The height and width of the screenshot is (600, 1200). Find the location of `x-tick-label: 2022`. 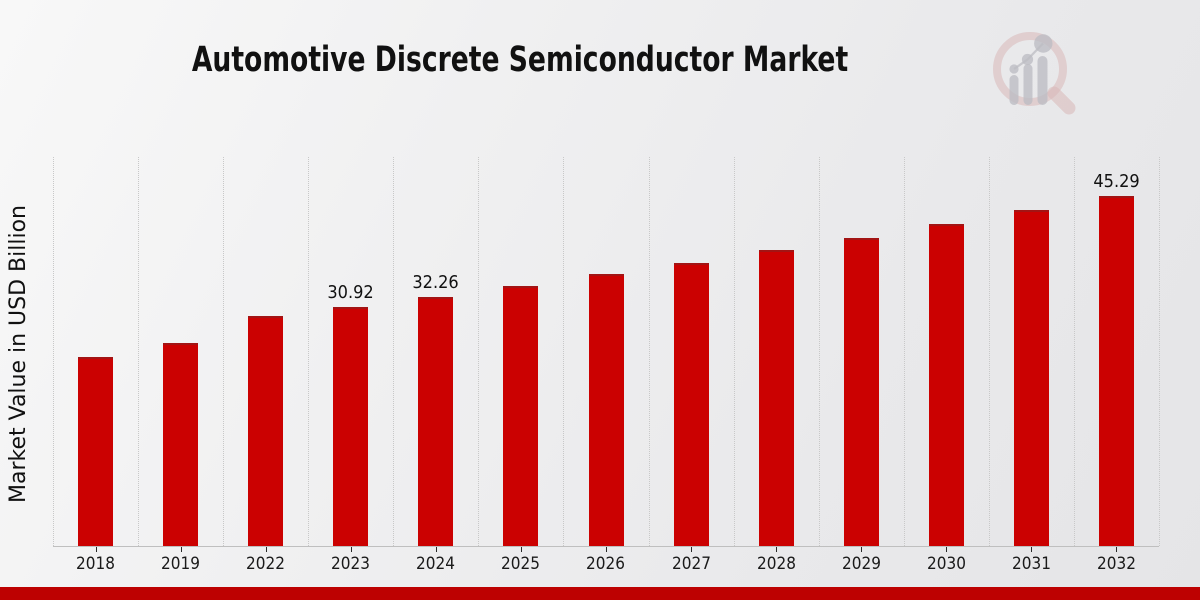

x-tick-label: 2022 is located at coordinates (266, 564).